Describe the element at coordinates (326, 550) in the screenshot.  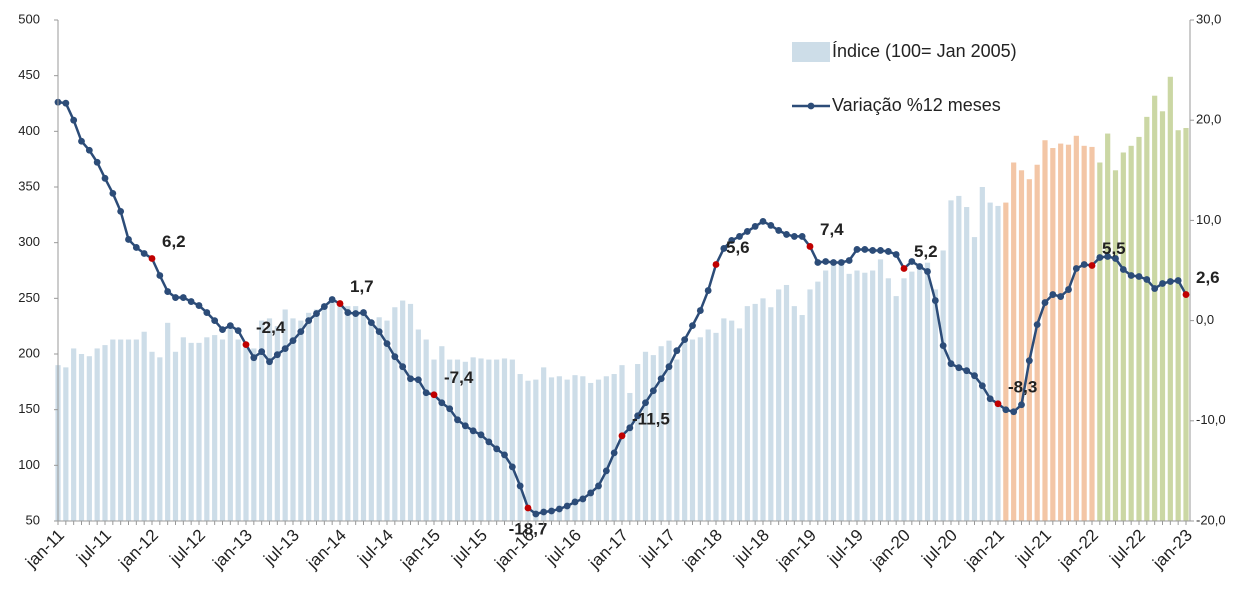
I see `x-tick-label: jan-14` at that location.